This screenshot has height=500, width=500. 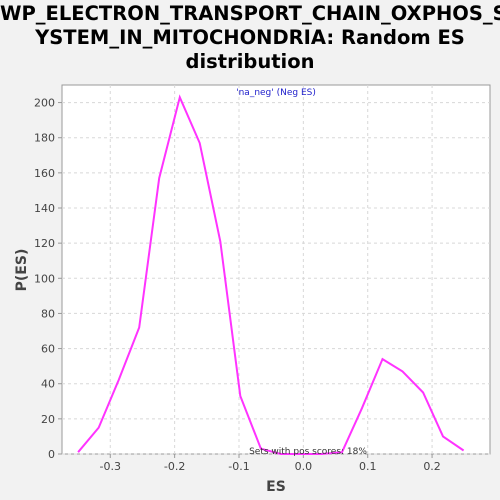 What do you see at coordinates (22, 270) in the screenshot?
I see `y-axis-label: P(ES)` at bounding box center [22, 270].